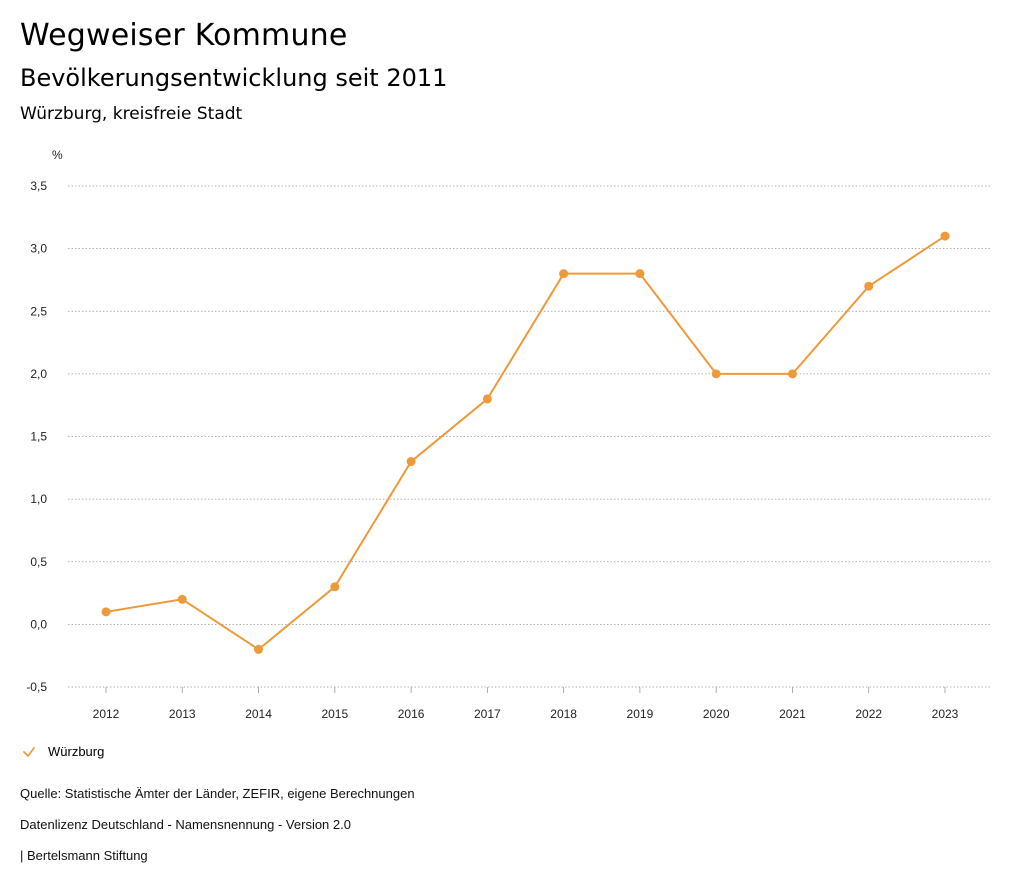 The image size is (1024, 888). Describe the element at coordinates (487, 714) in the screenshot. I see `x-tick-label: 2017` at that location.